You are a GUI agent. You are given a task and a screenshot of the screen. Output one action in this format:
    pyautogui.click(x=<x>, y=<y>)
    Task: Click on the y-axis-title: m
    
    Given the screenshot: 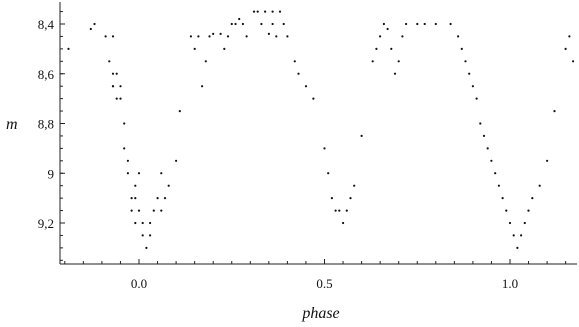 What is the action you would take?
    pyautogui.click(x=12, y=124)
    